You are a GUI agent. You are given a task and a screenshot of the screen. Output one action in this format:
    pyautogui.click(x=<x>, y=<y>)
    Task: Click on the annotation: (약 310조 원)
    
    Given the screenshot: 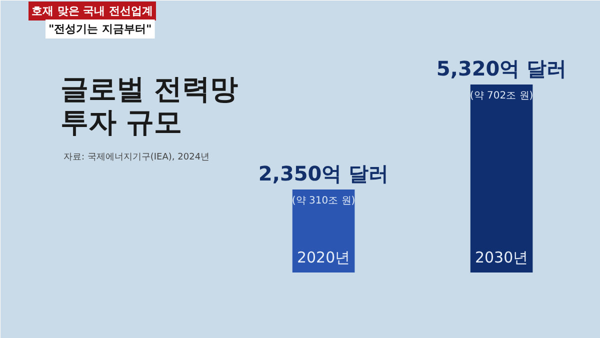 What is the action you would take?
    pyautogui.click(x=324, y=200)
    